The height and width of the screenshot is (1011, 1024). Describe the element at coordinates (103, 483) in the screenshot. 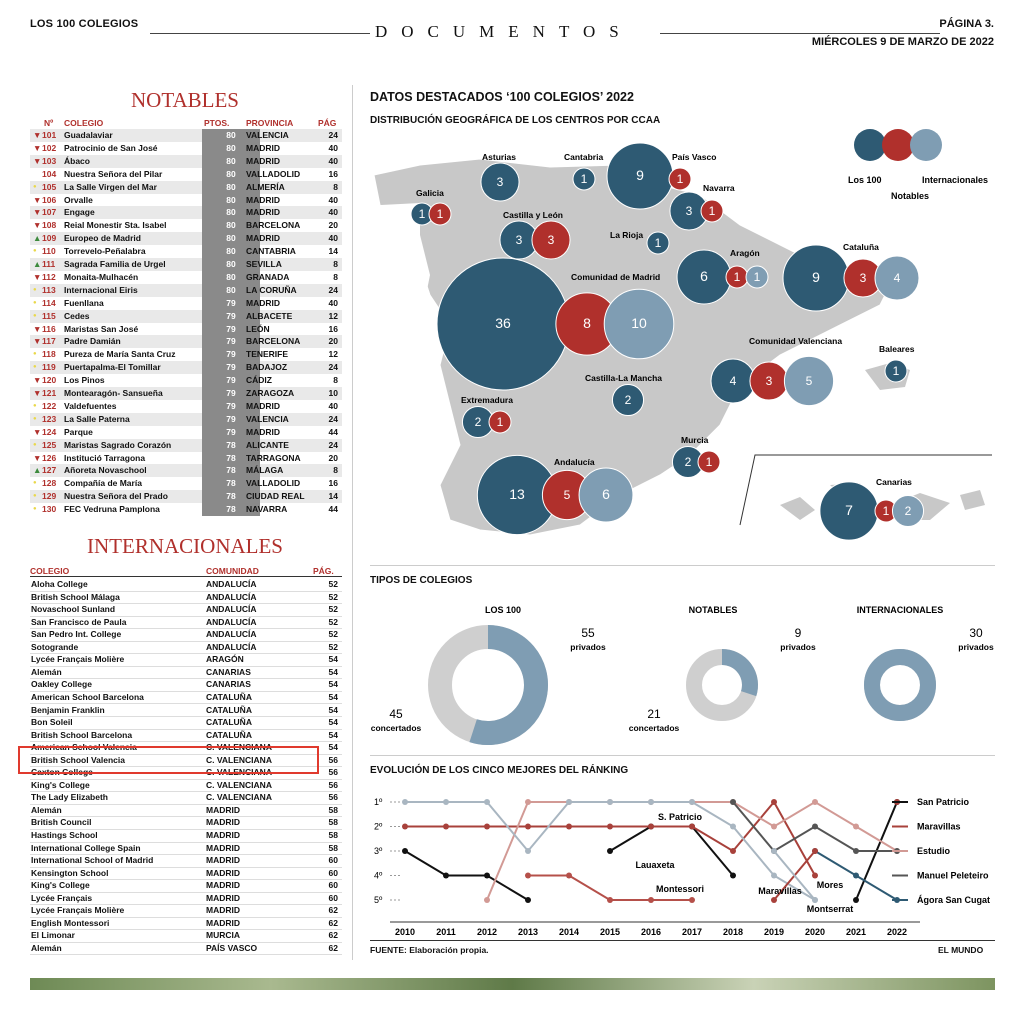

I see `row-name: Compañía de María` at that location.